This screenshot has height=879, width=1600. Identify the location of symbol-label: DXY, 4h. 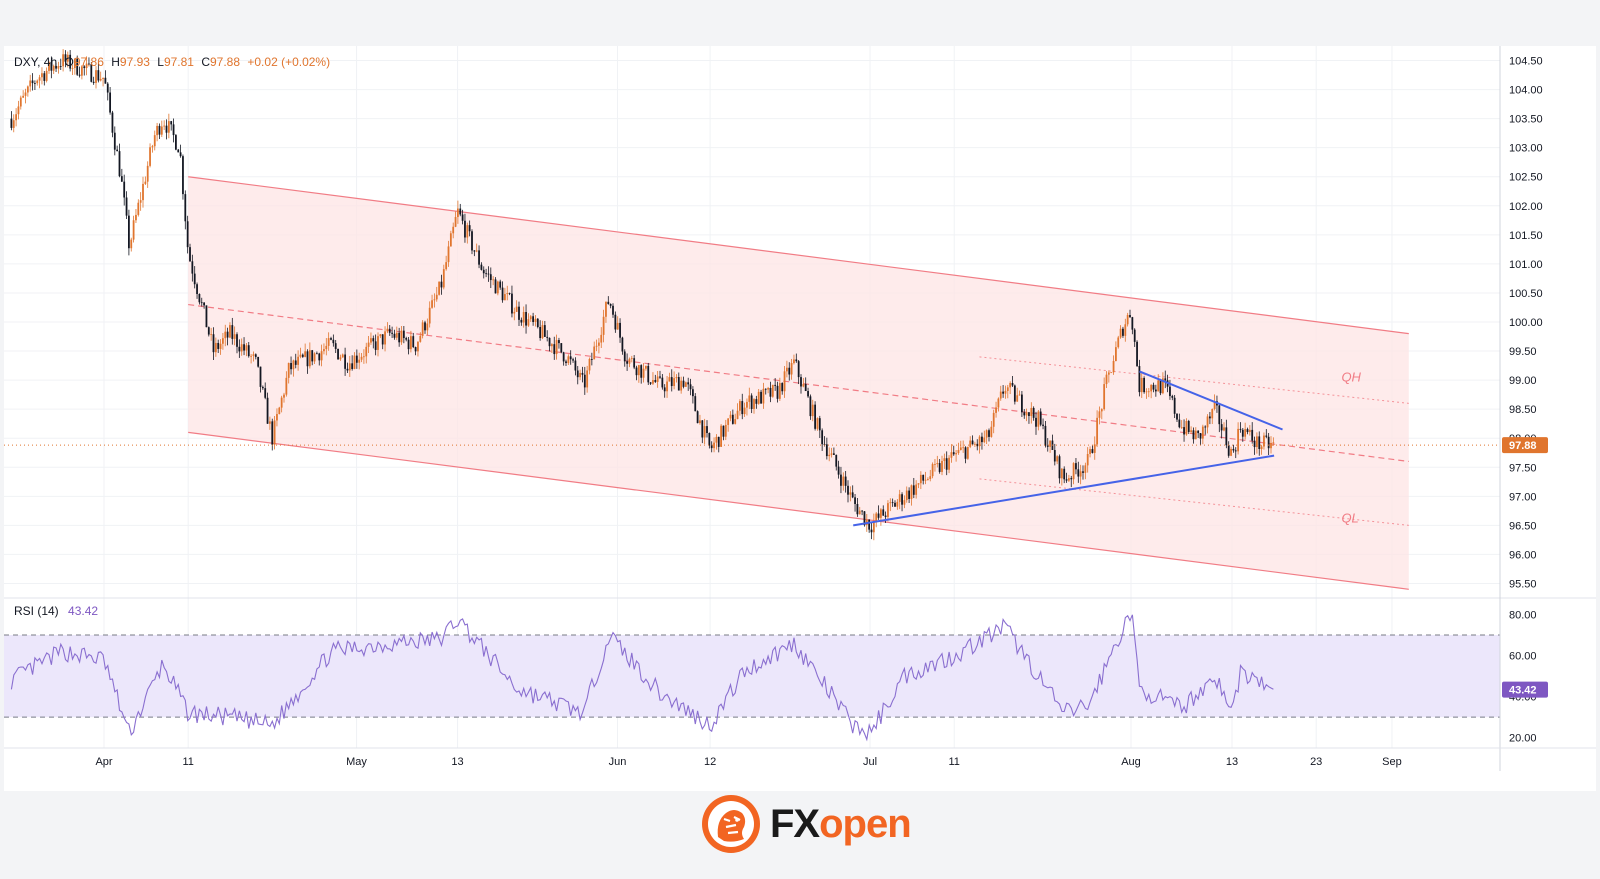
(36, 62).